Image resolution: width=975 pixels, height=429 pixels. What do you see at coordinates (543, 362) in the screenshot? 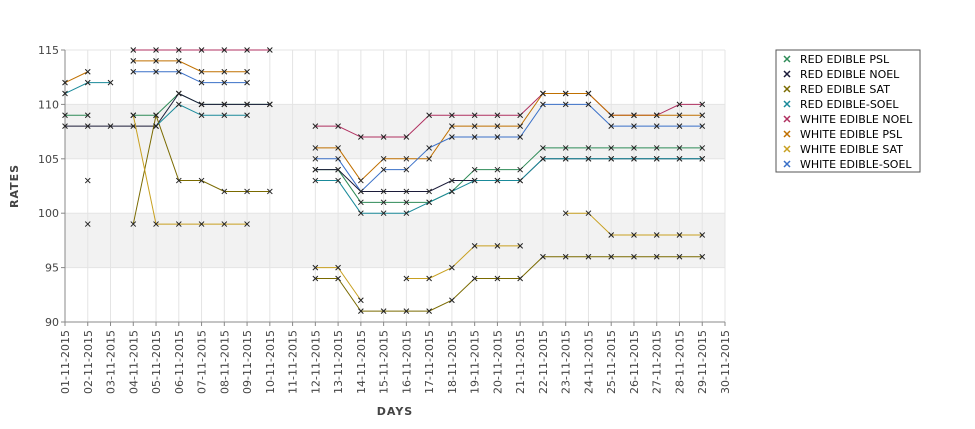
I see `x-tick-label: 22-11-2015` at bounding box center [543, 362].